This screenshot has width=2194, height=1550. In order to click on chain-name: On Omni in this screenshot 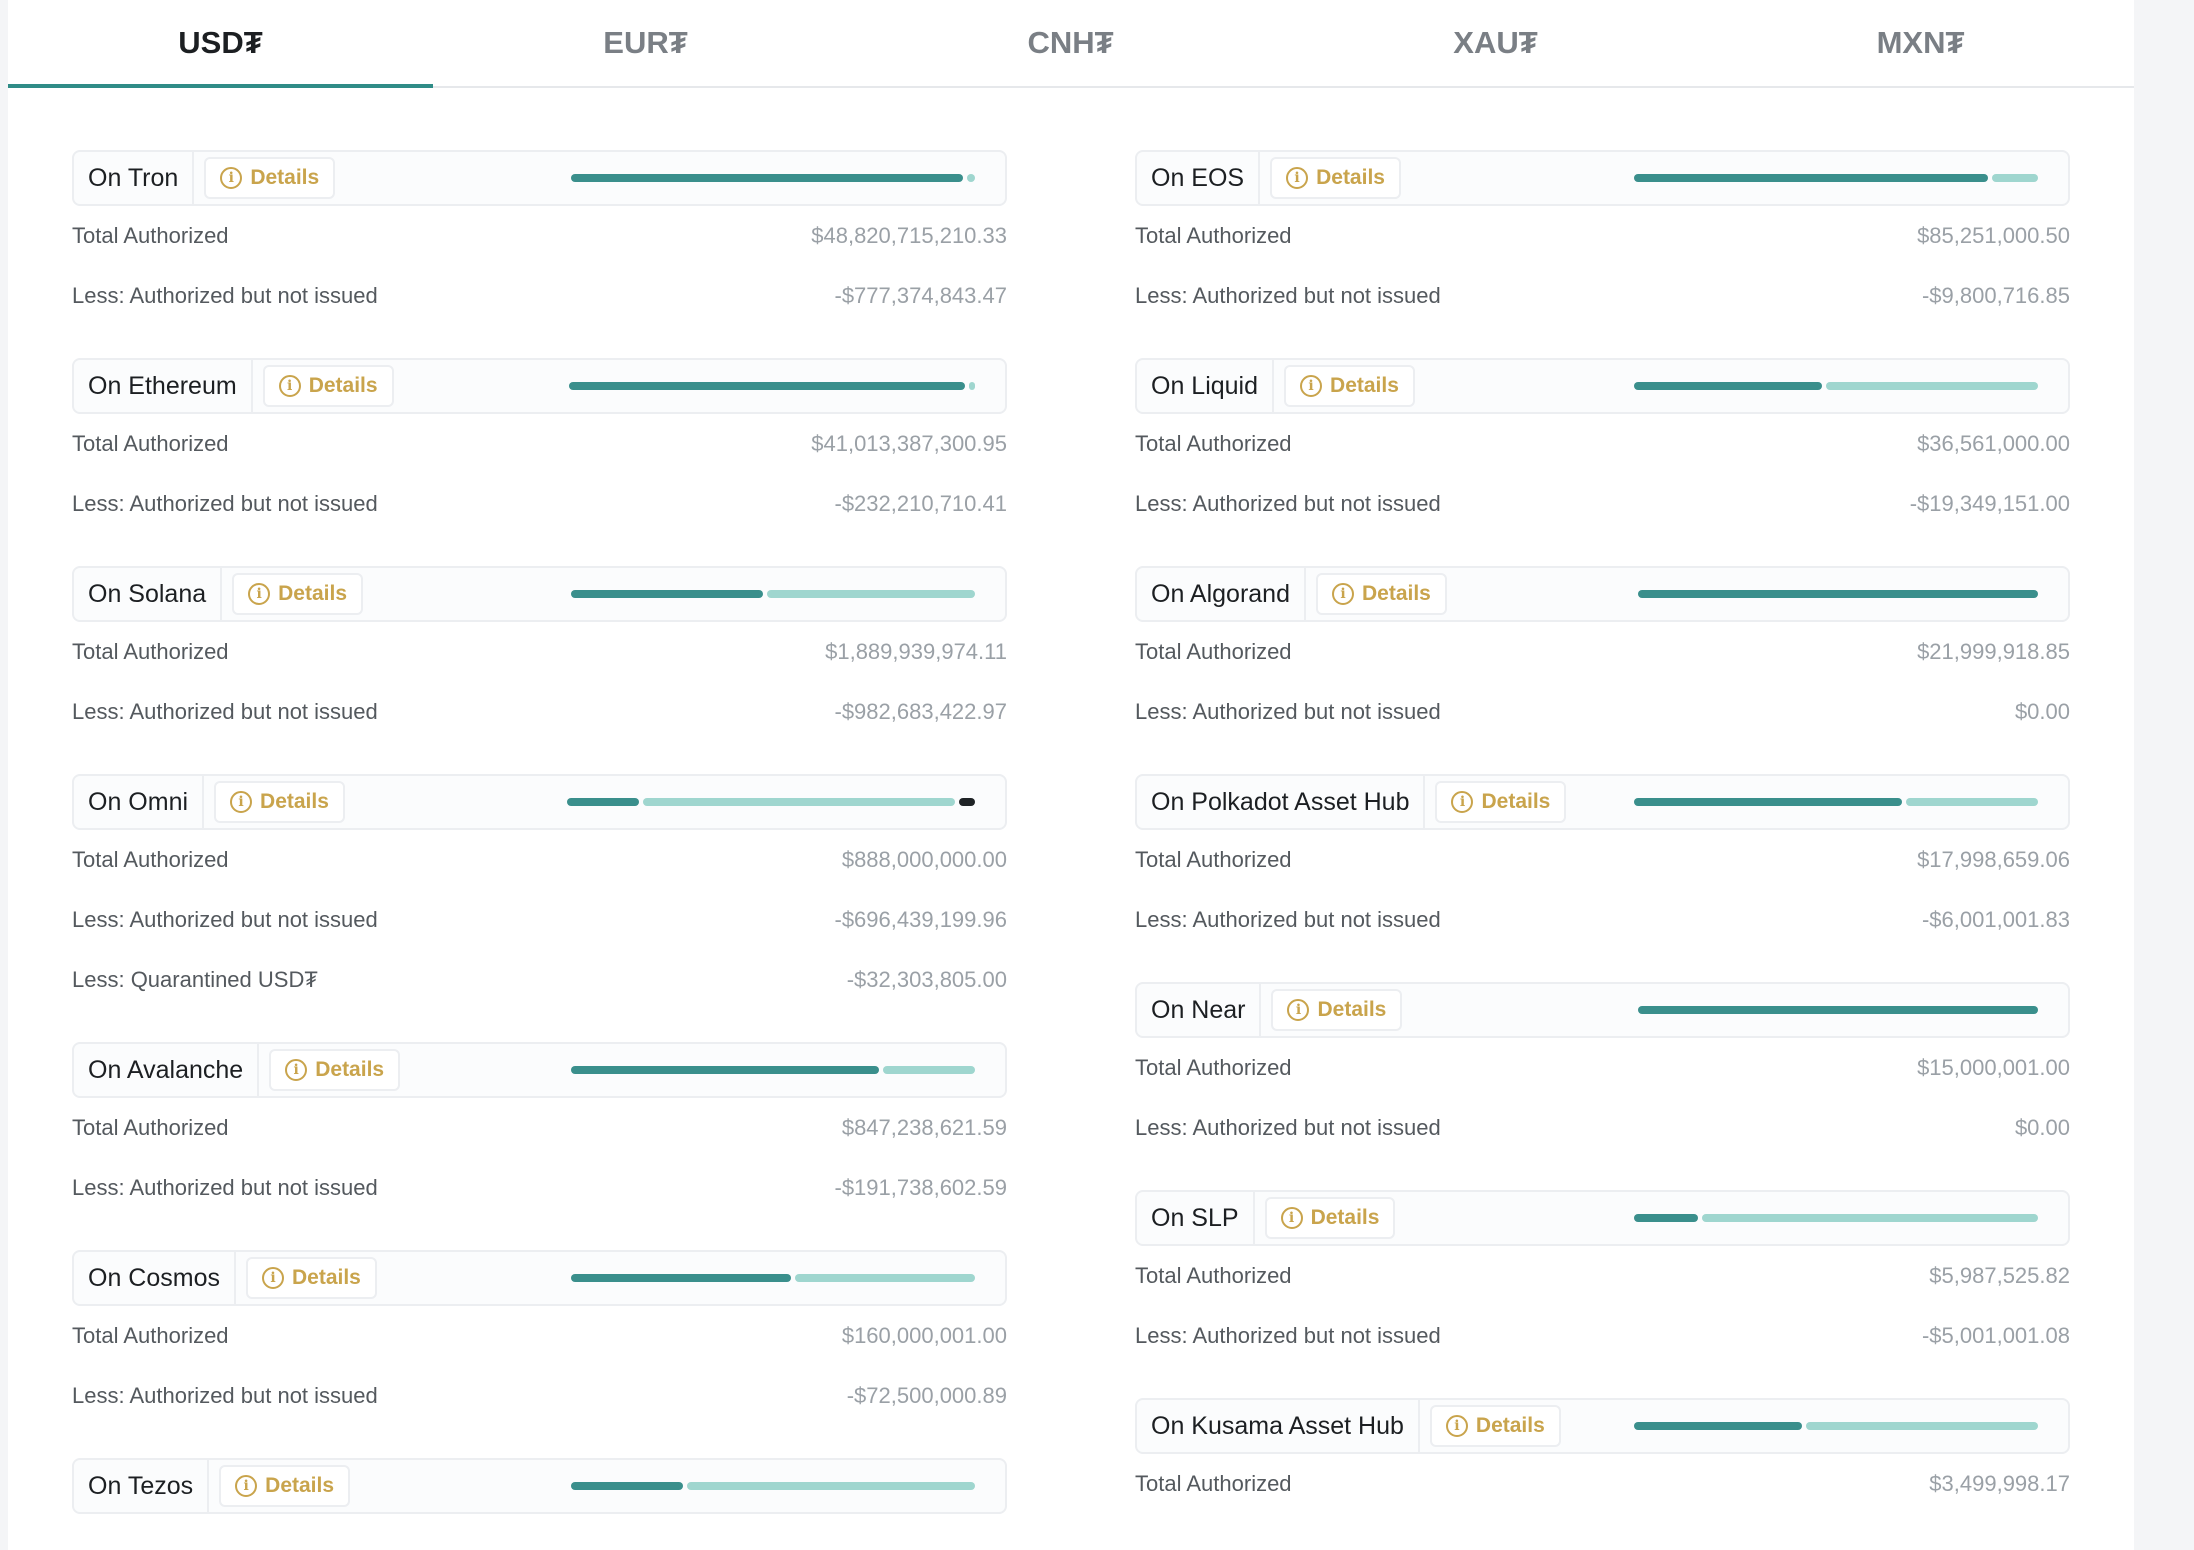, I will do `click(139, 802)`.